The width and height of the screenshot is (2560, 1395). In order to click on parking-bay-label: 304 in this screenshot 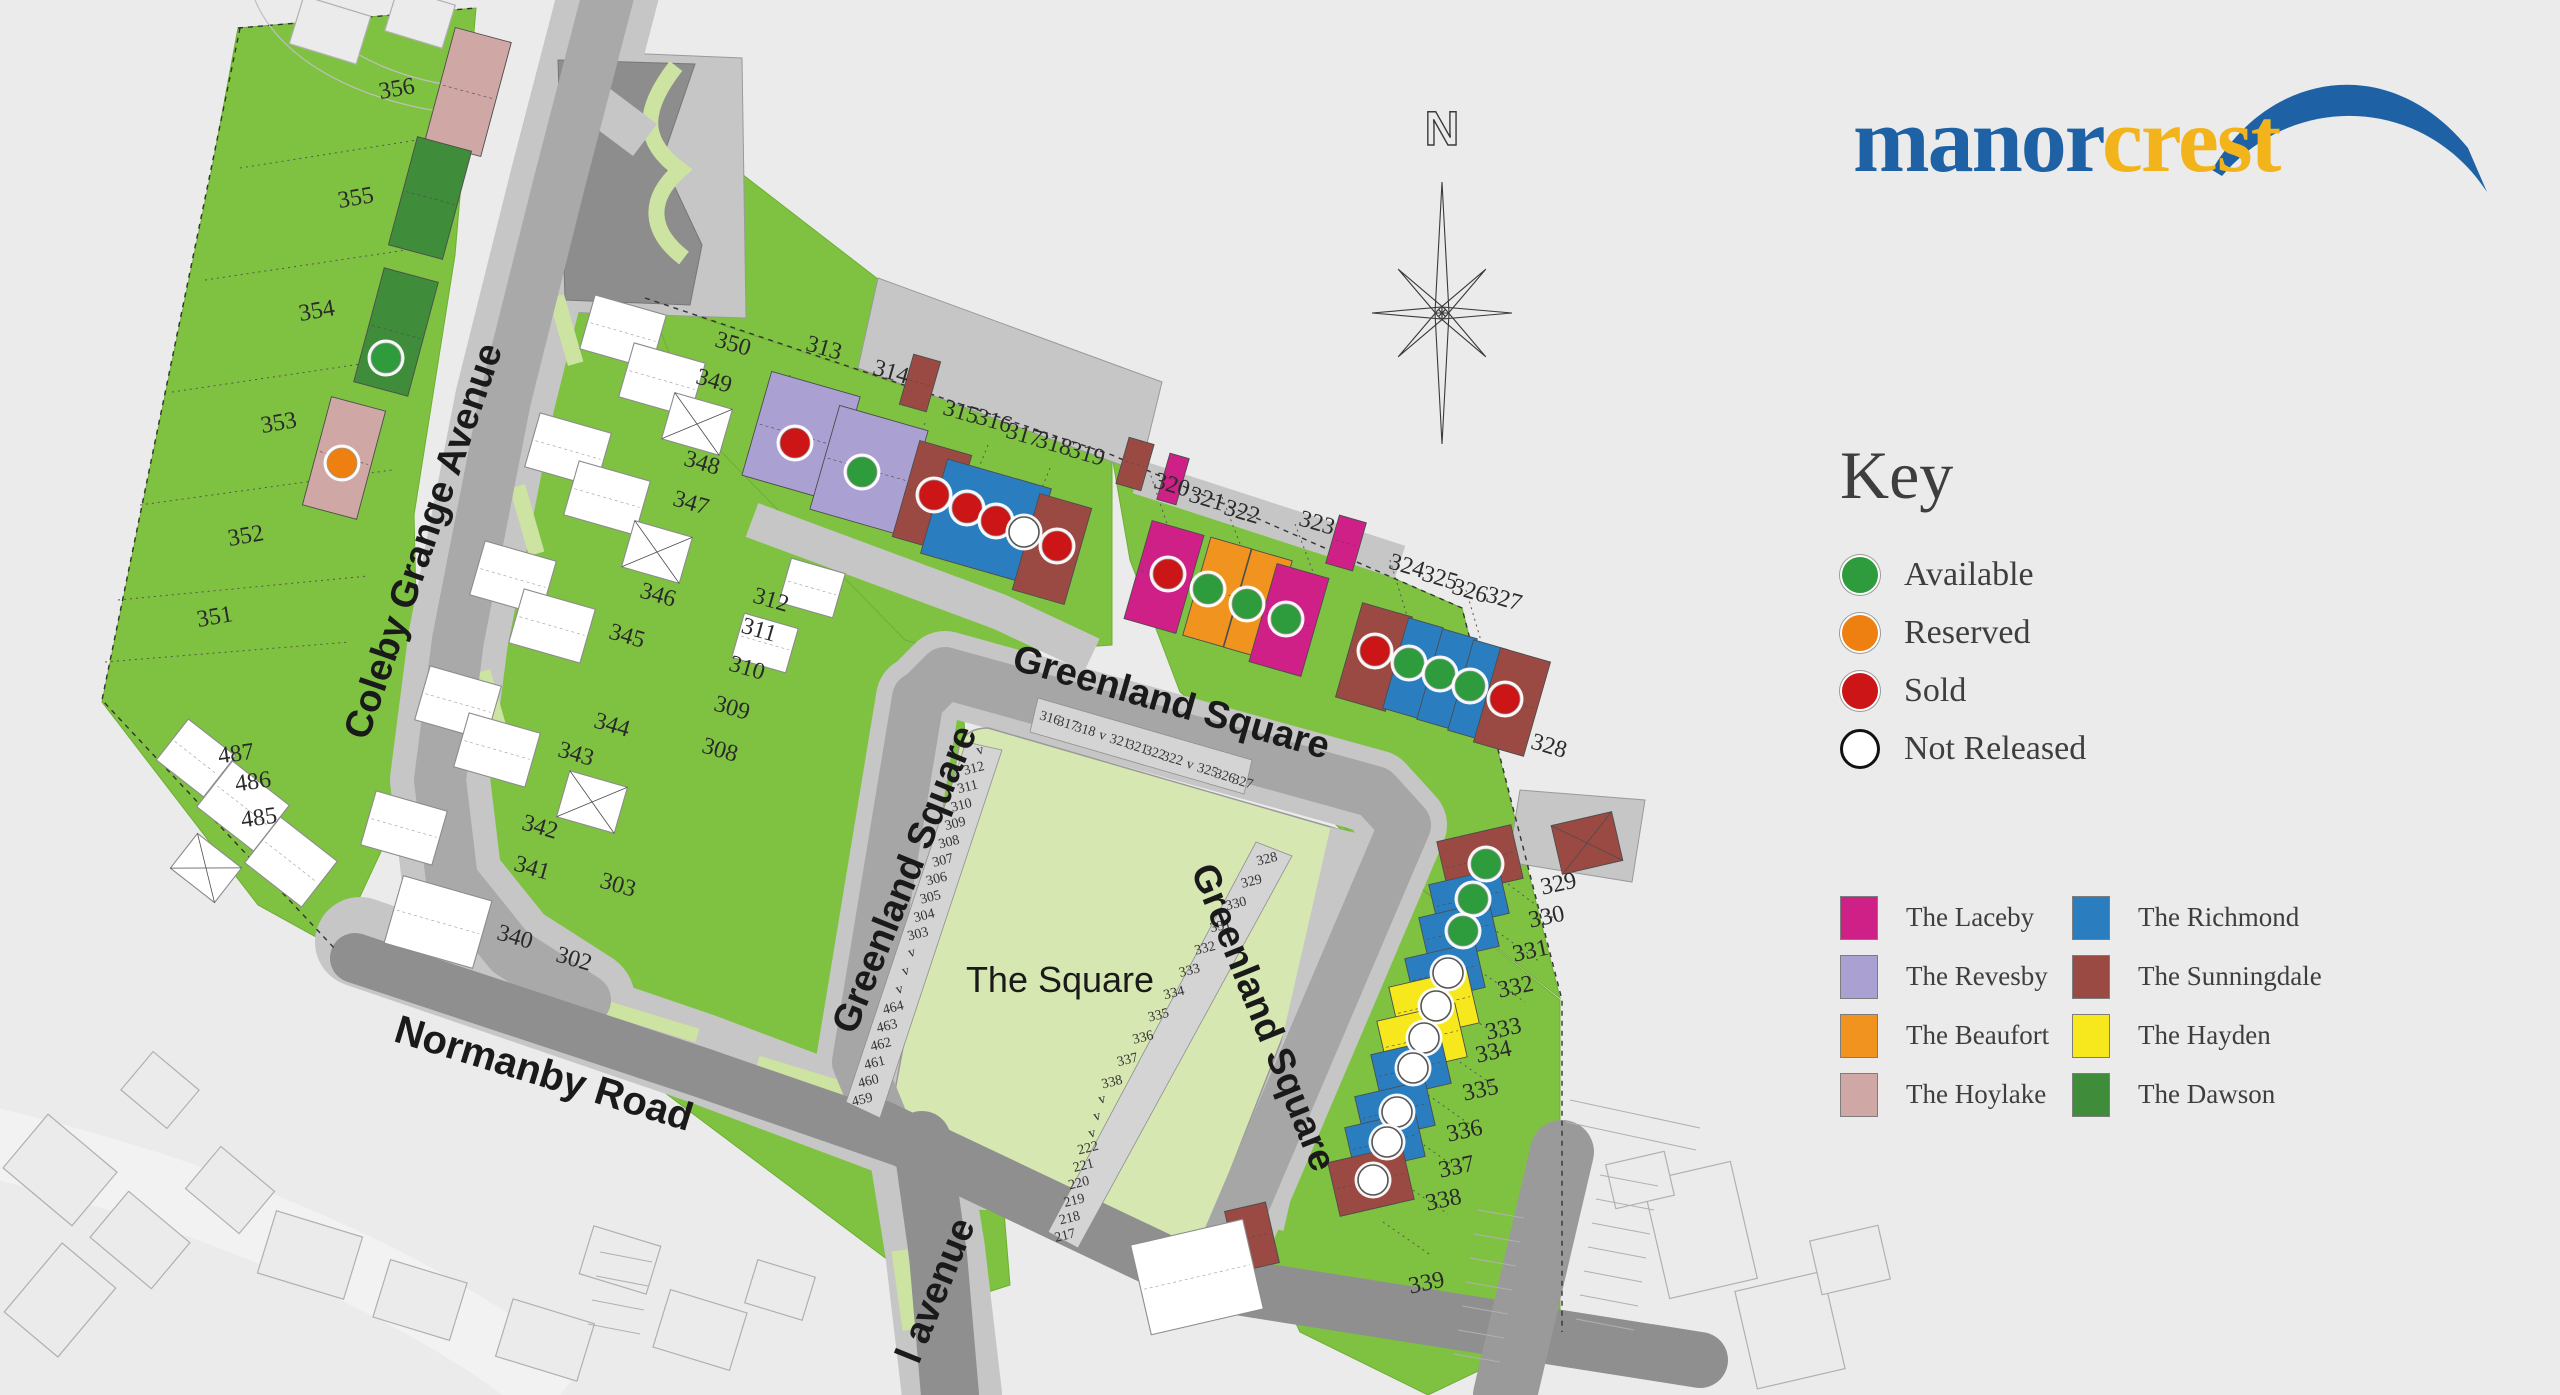, I will do `click(924, 916)`.